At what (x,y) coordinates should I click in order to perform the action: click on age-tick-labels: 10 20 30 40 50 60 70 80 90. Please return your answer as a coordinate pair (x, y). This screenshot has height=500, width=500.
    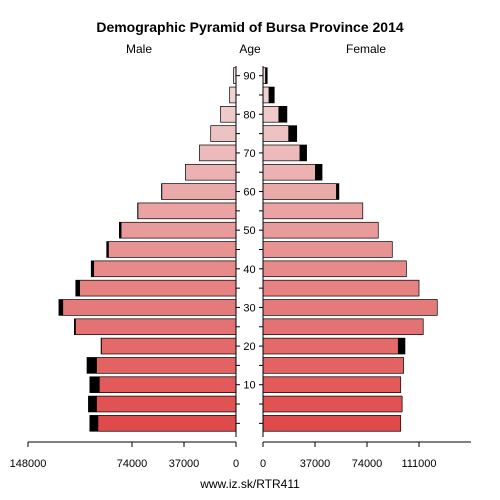
    Looking at the image, I should click on (249, 247).